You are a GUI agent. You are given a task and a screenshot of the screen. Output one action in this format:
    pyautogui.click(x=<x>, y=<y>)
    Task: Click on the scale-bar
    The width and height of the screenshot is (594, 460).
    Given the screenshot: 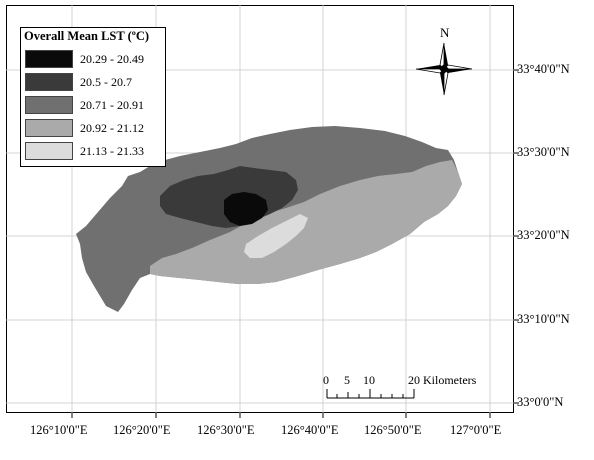 What is the action you would take?
    pyautogui.click(x=370, y=394)
    